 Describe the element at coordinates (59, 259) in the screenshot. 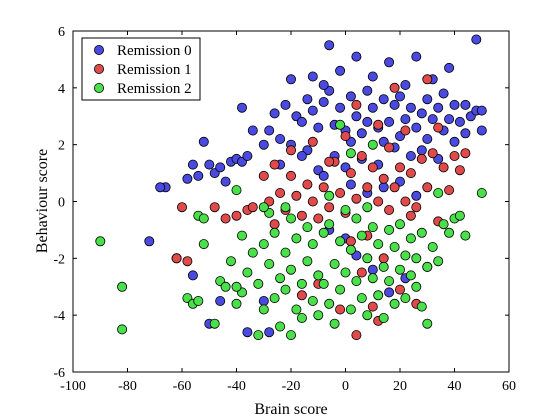

I see `y-tick-label: -2` at that location.